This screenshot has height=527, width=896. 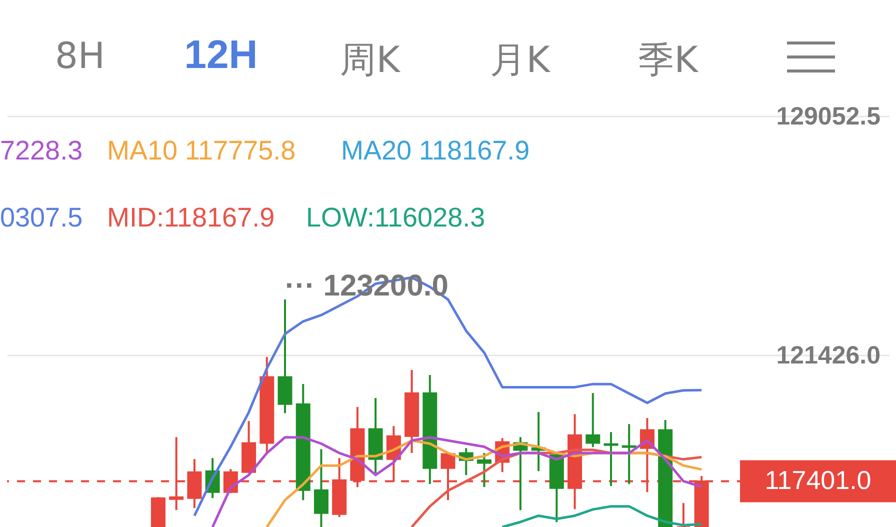 What do you see at coordinates (221, 55) in the screenshot?
I see `text: 12H` at bounding box center [221, 55].